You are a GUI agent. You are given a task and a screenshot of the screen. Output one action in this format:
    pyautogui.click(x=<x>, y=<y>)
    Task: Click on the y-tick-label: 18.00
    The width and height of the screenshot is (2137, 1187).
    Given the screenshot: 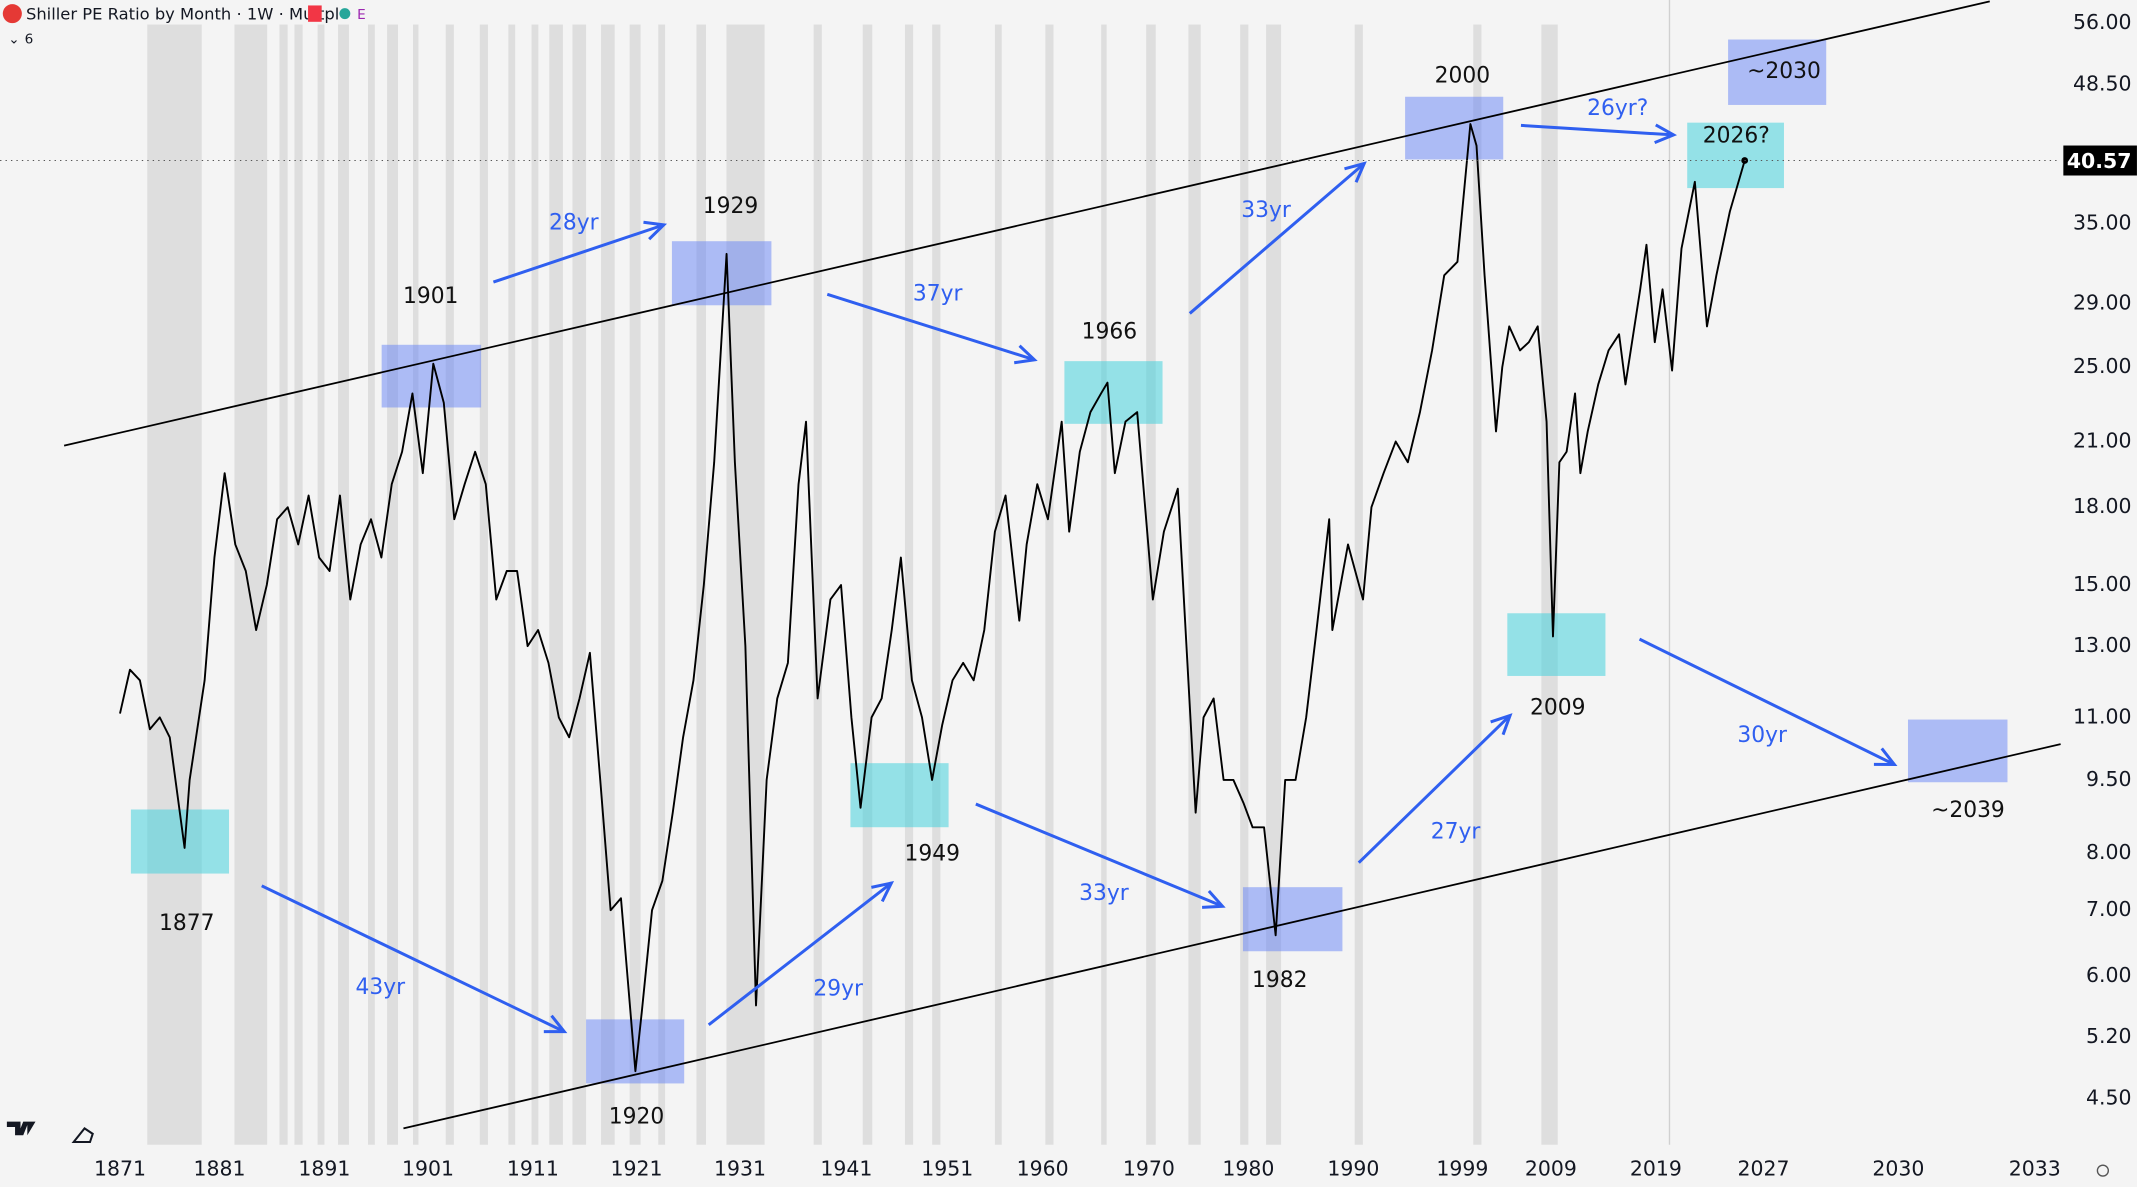 What is the action you would take?
    pyautogui.click(x=2102, y=506)
    